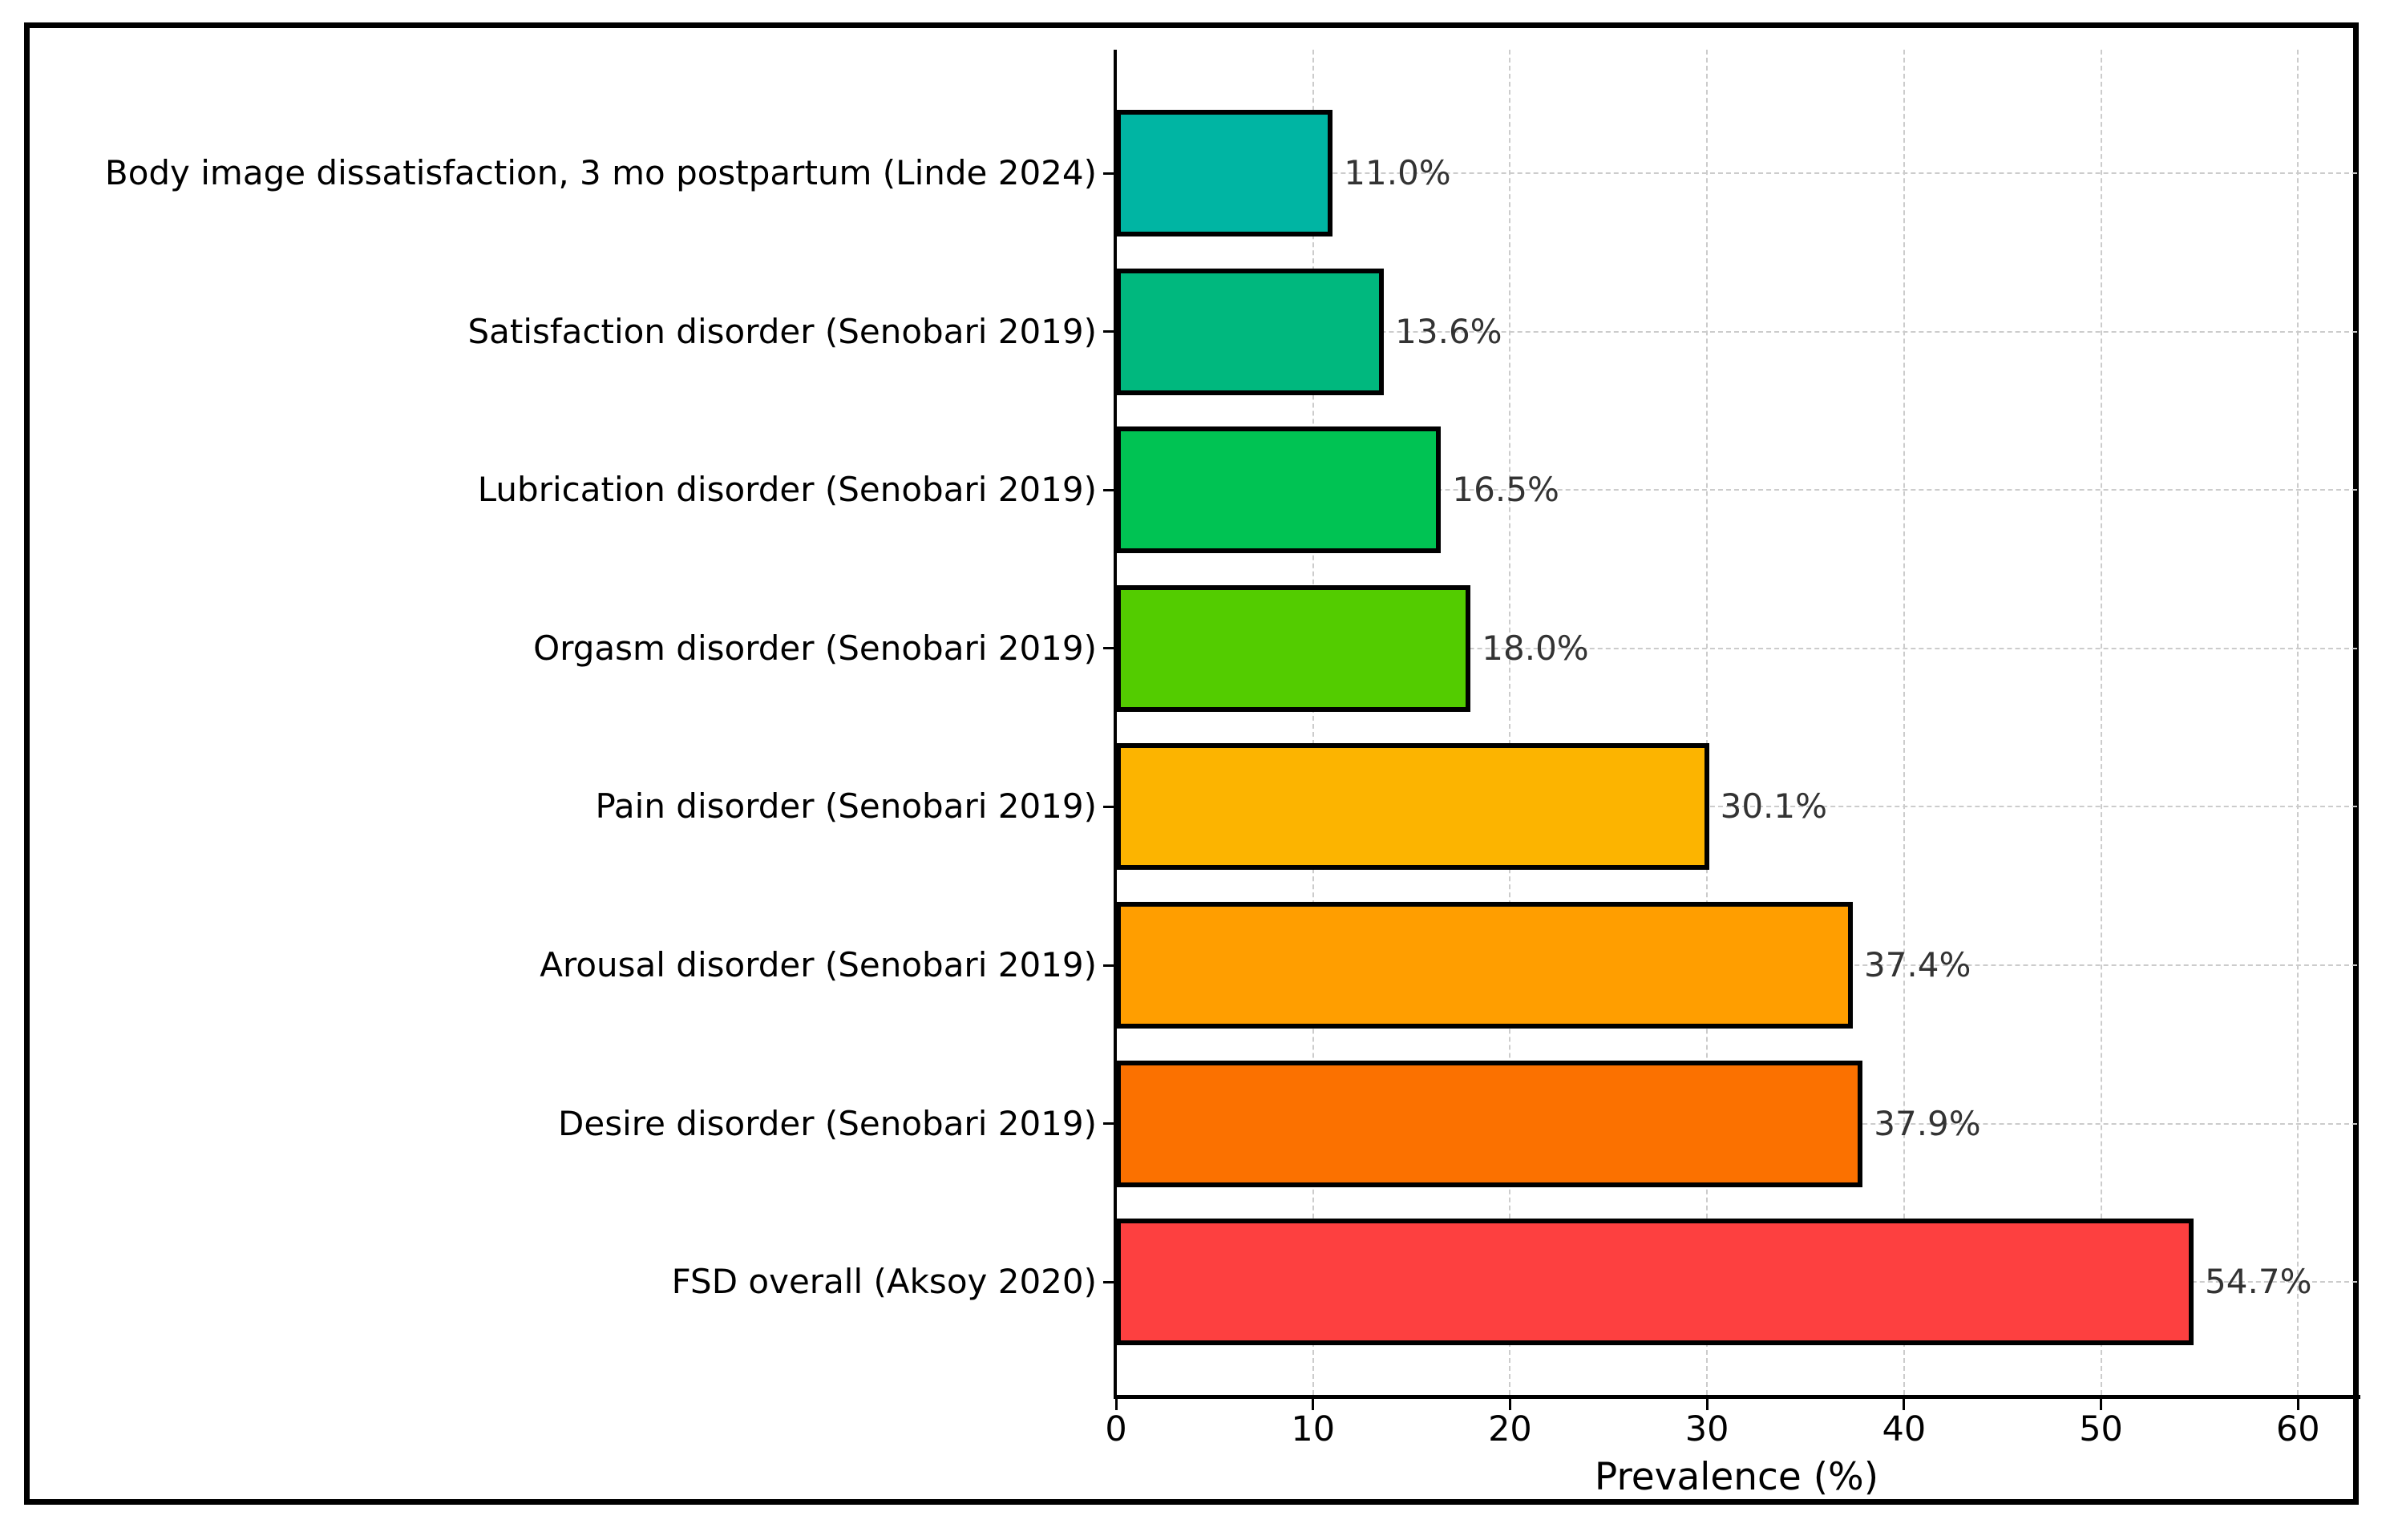 The height and width of the screenshot is (1540, 2394). I want to click on x-tick-label: 60, so click(2297, 1429).